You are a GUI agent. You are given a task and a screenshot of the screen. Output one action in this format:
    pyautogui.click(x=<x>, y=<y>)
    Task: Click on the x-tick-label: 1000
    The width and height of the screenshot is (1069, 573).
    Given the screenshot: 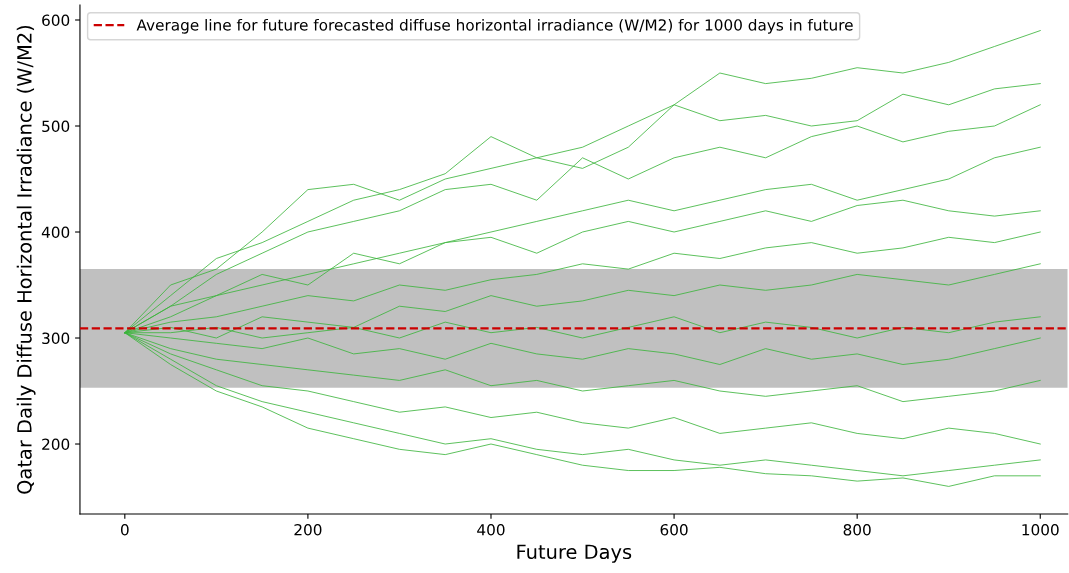 What is the action you would take?
    pyautogui.click(x=1040, y=529)
    